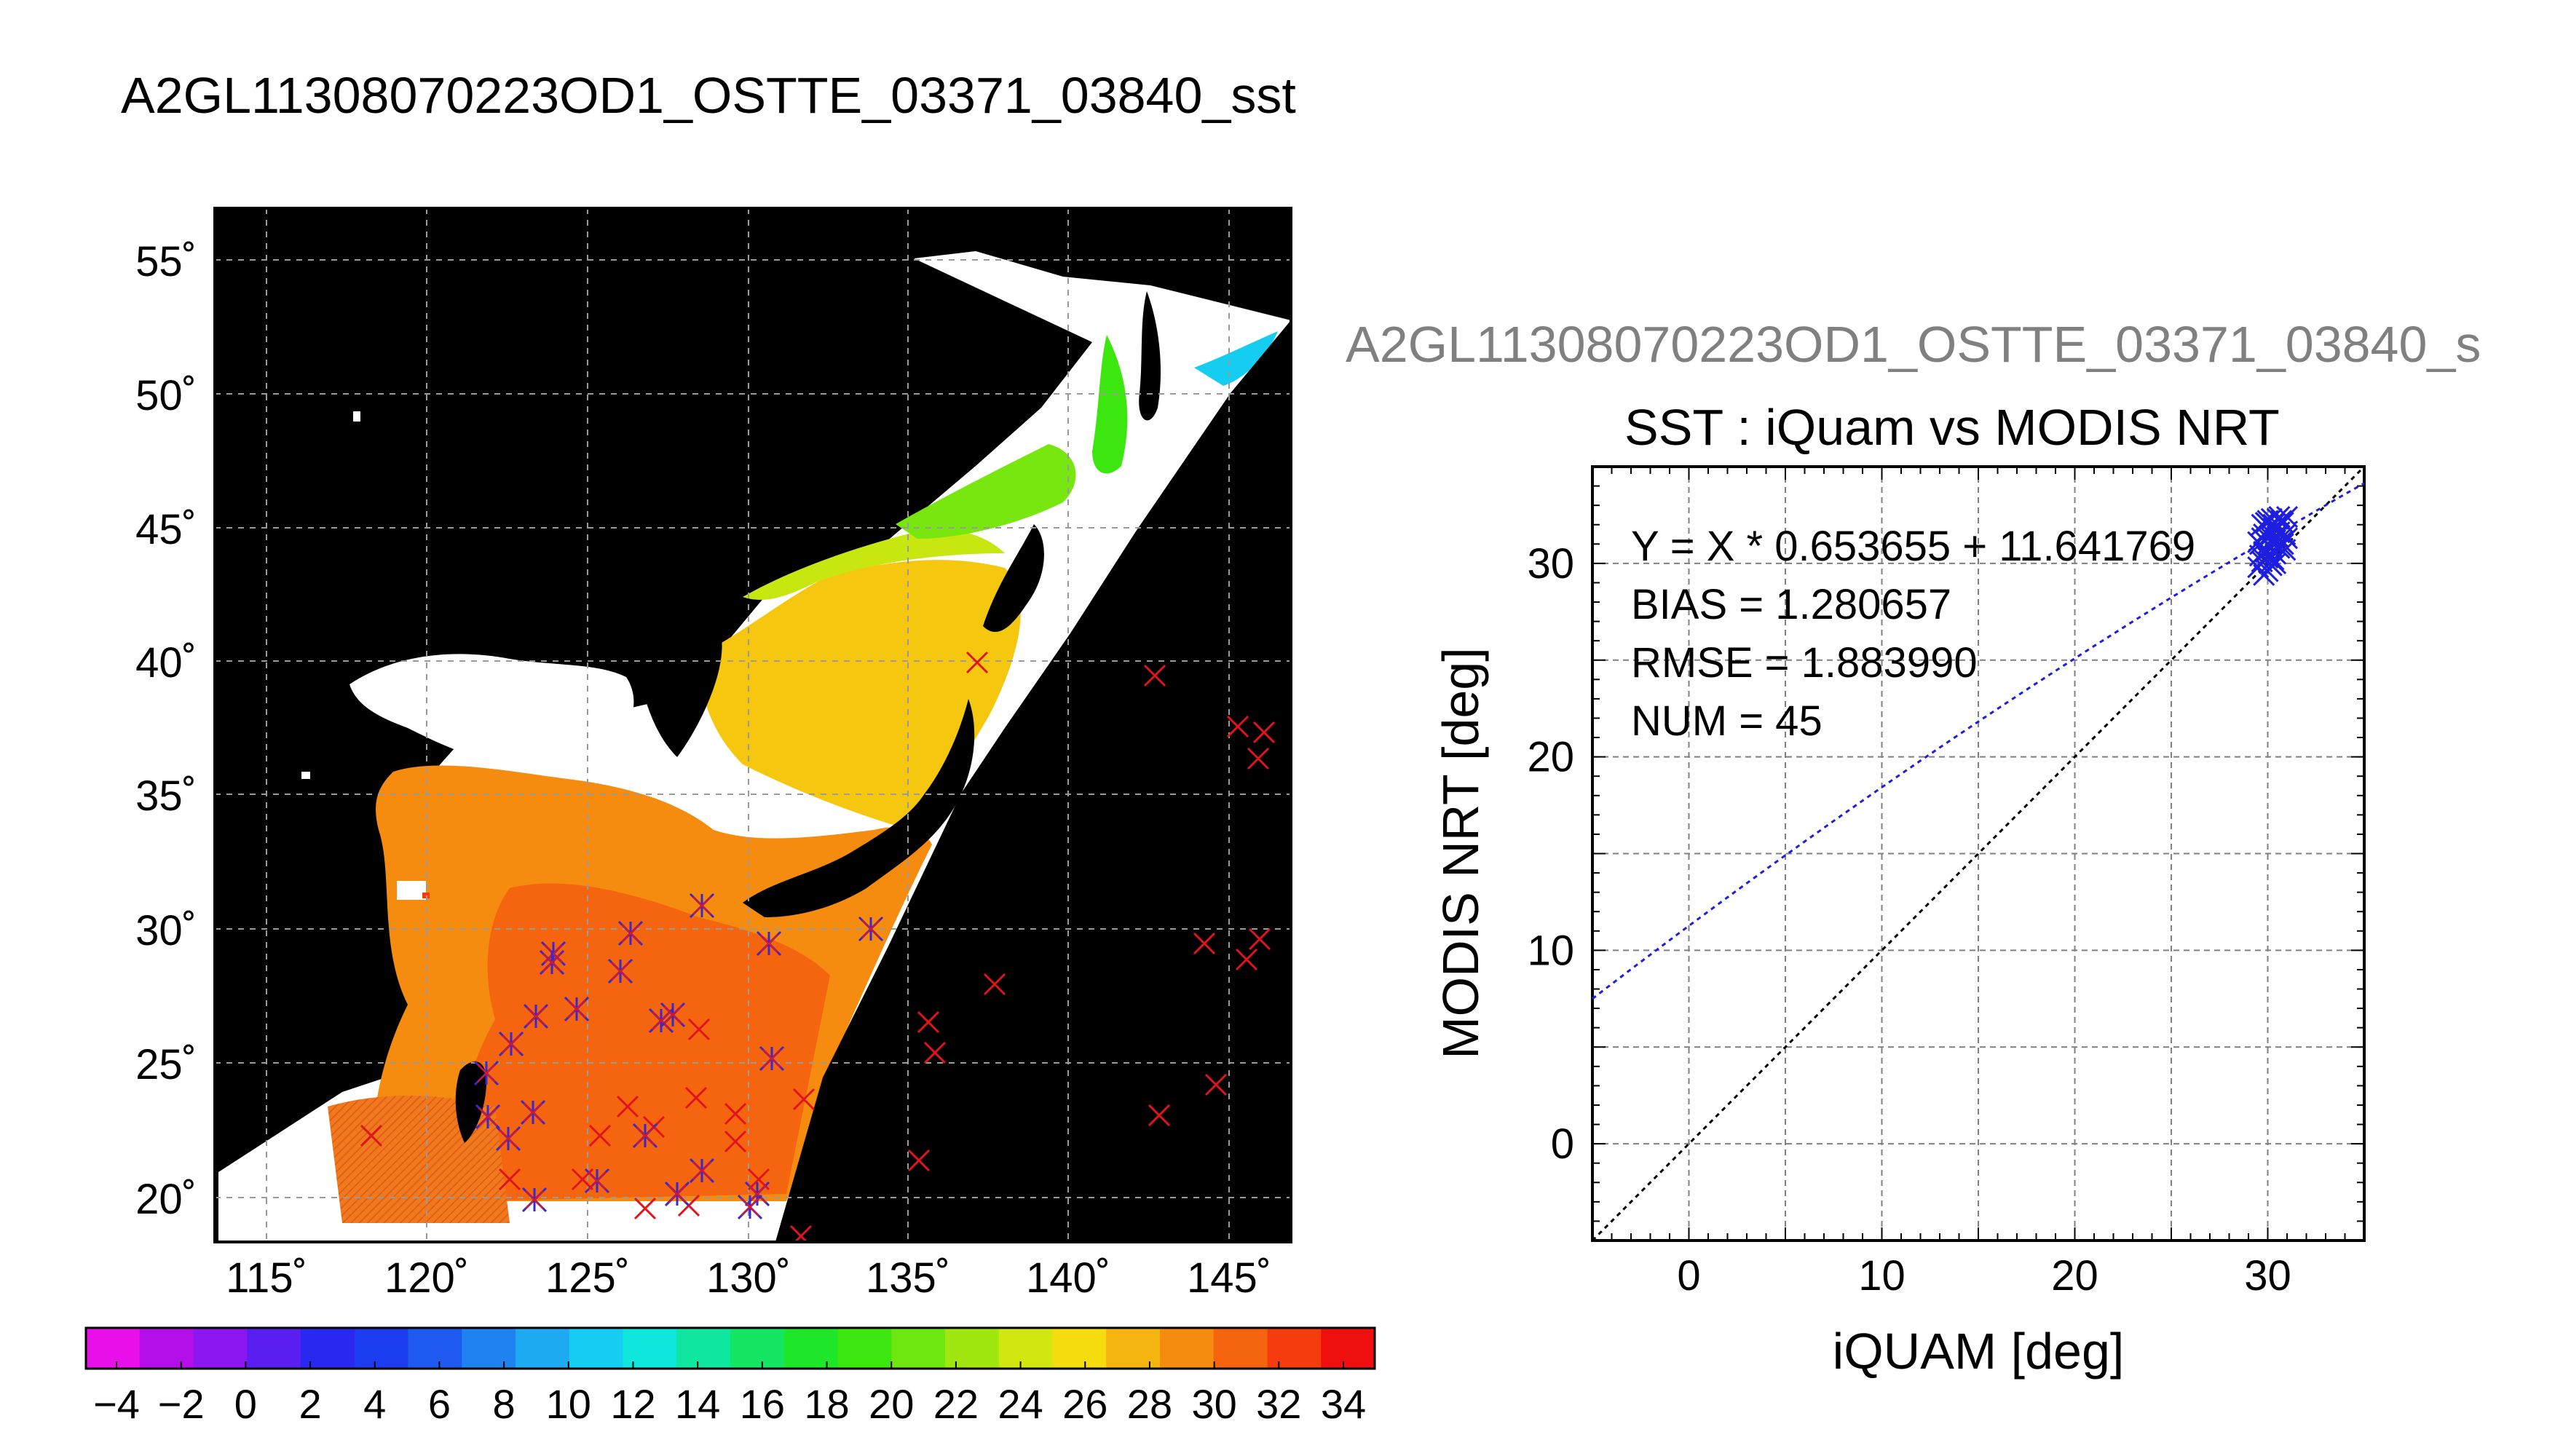 Image resolution: width=2555 pixels, height=1456 pixels. What do you see at coordinates (166, 1199) in the screenshot?
I see `lat-tick-label: 20˚` at bounding box center [166, 1199].